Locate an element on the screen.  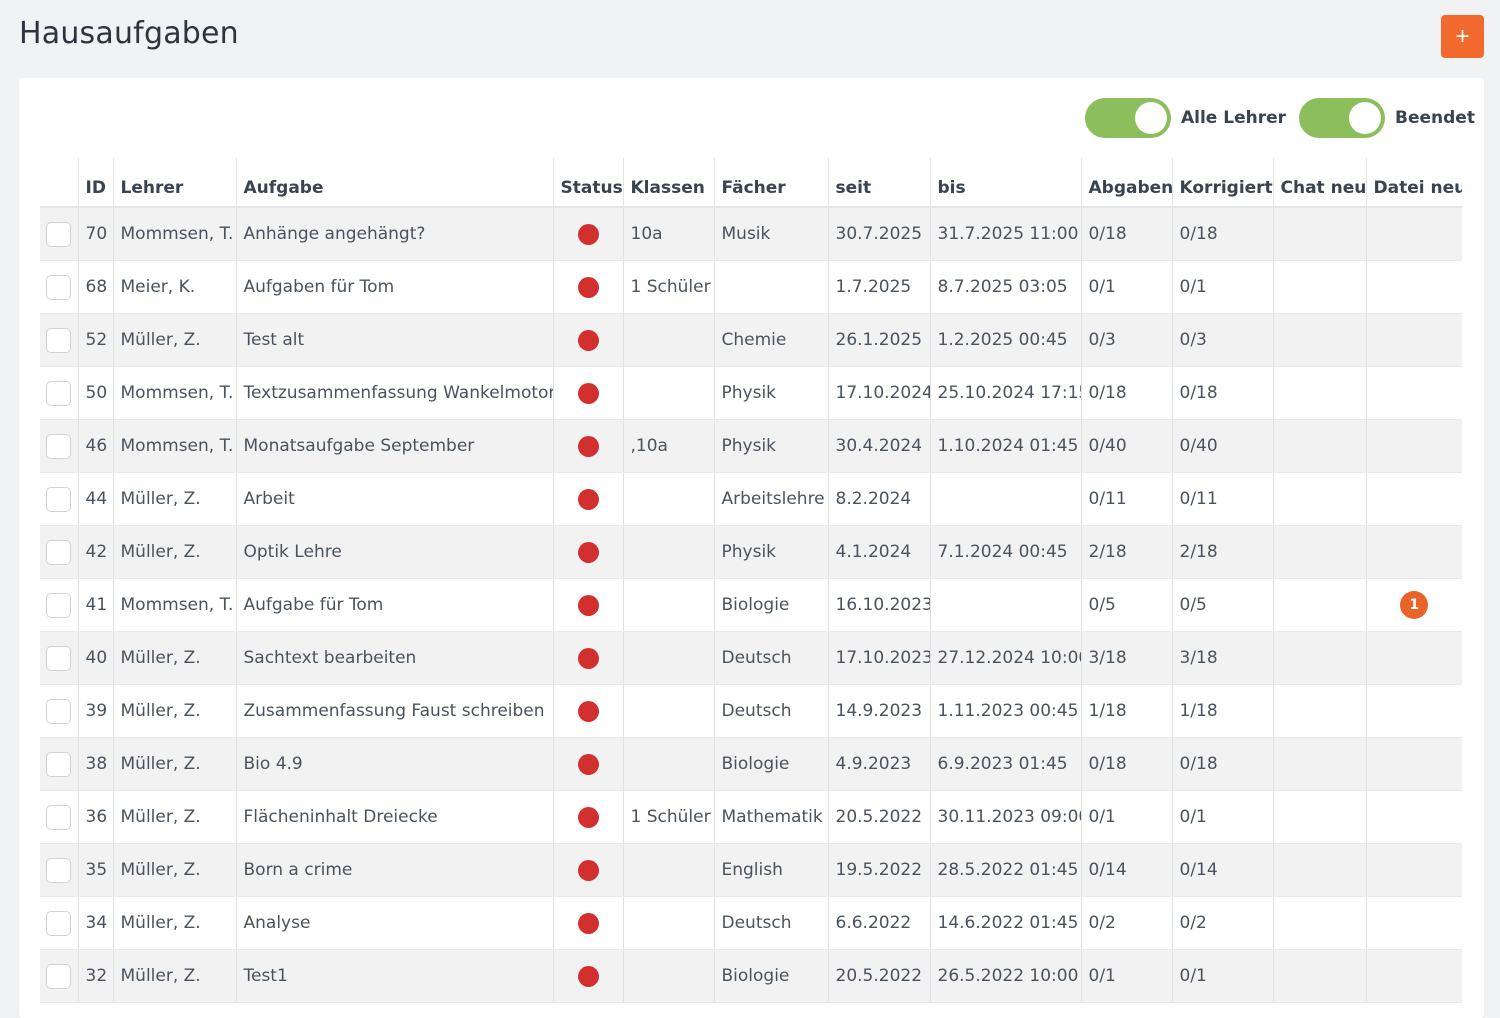
cell-task: Aufgaben für Tom is located at coordinates (394, 287).